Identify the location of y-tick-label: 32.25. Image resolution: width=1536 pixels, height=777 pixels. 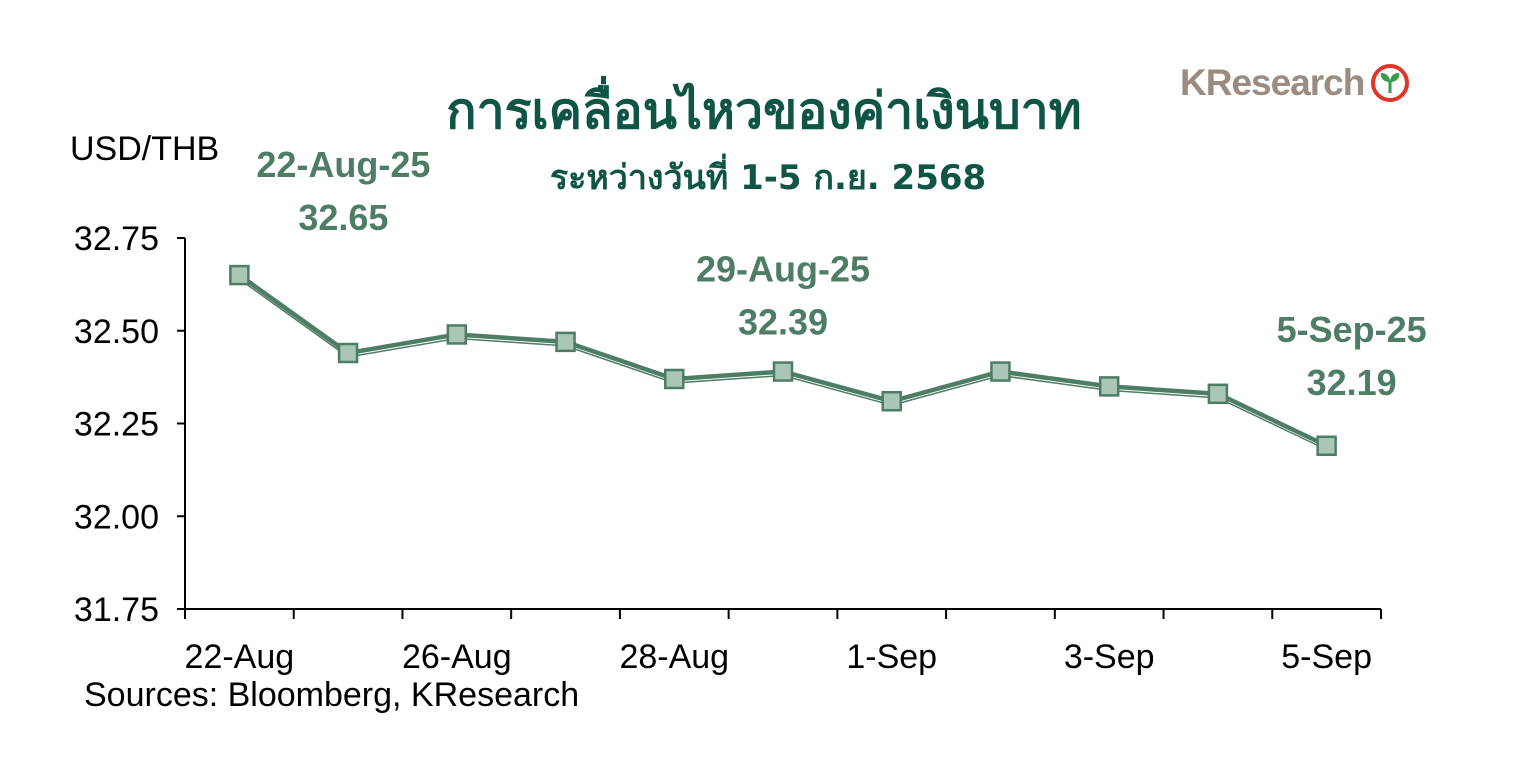
(116, 425).